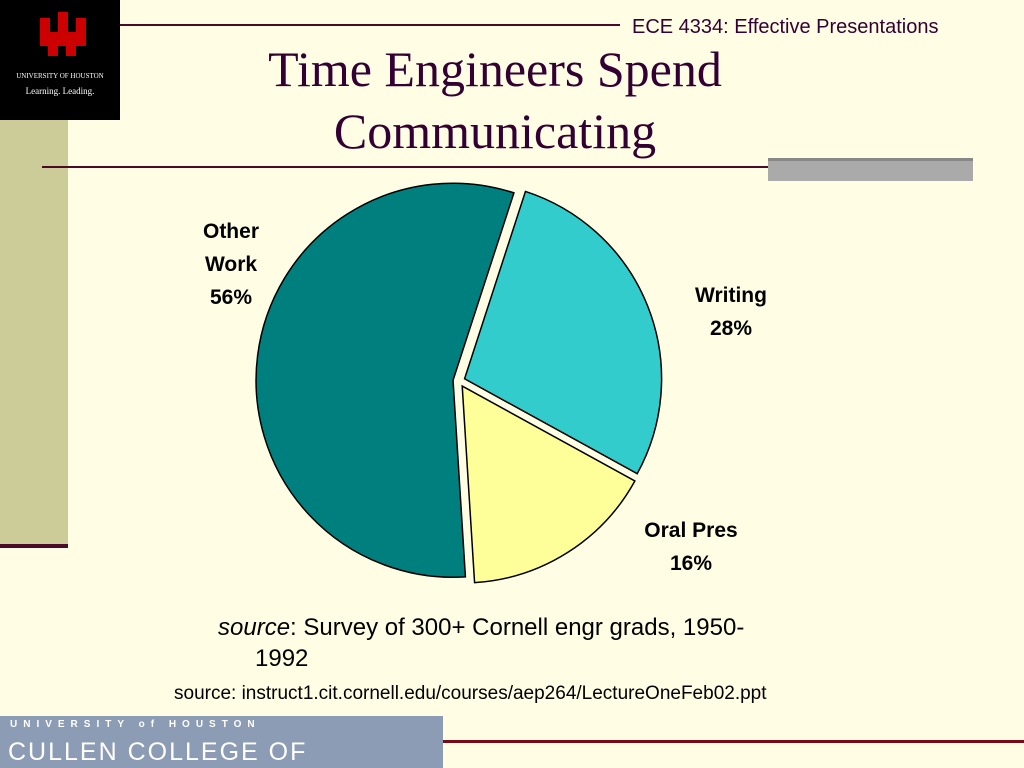 The image size is (1024, 768). Describe the element at coordinates (254, 627) in the screenshot. I see `source-label: source` at that location.